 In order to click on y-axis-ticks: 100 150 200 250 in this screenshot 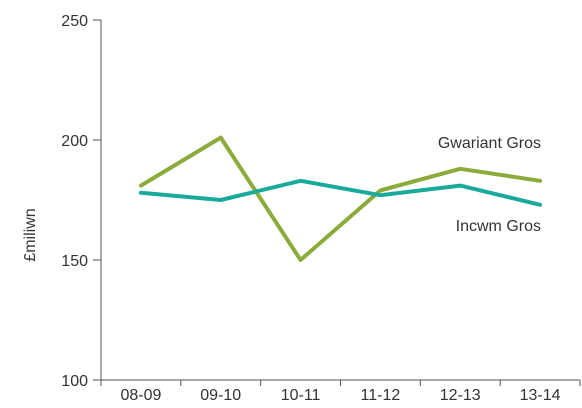, I will do `click(81, 201)`.